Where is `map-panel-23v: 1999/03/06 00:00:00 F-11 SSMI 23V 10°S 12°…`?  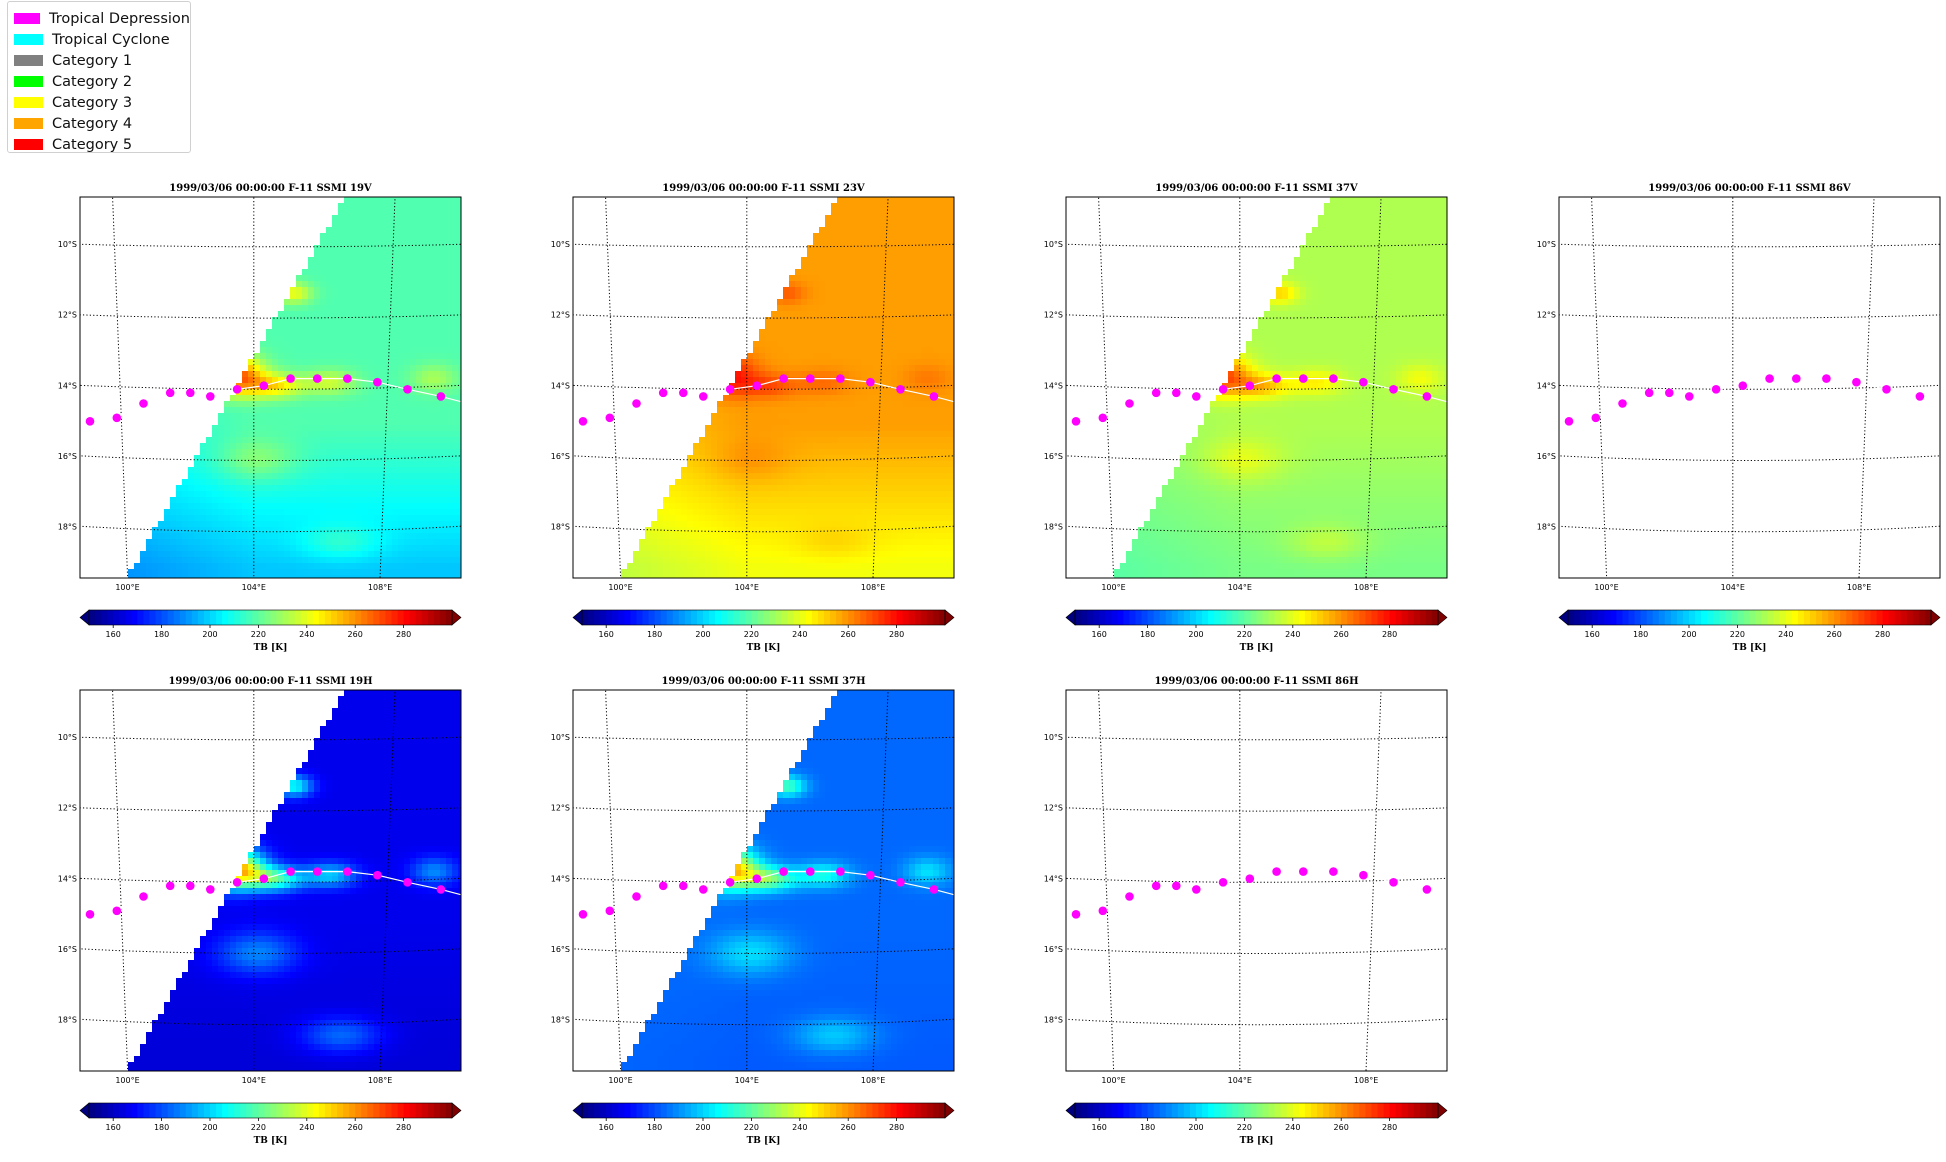 map-panel-23v: 1999/03/06 00:00:00 F-11 SSMI 23V 10°S 12°… is located at coordinates (753, 418).